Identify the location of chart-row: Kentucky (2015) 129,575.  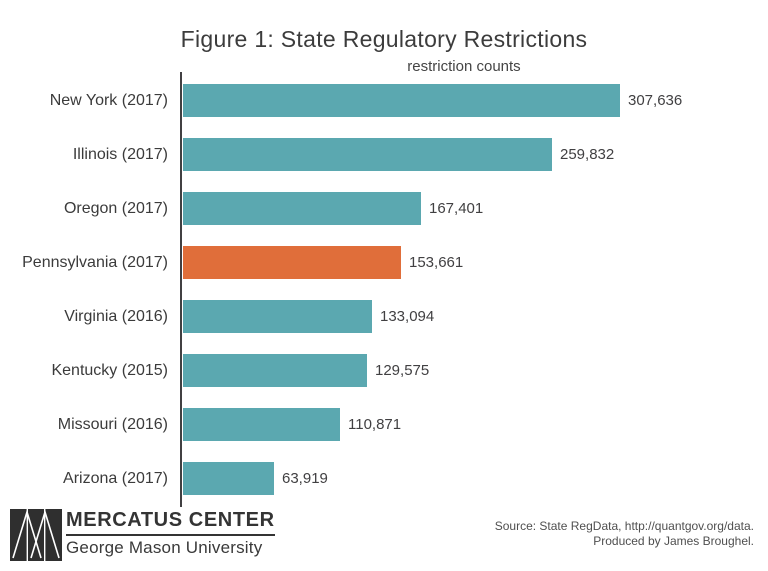
(384, 381).